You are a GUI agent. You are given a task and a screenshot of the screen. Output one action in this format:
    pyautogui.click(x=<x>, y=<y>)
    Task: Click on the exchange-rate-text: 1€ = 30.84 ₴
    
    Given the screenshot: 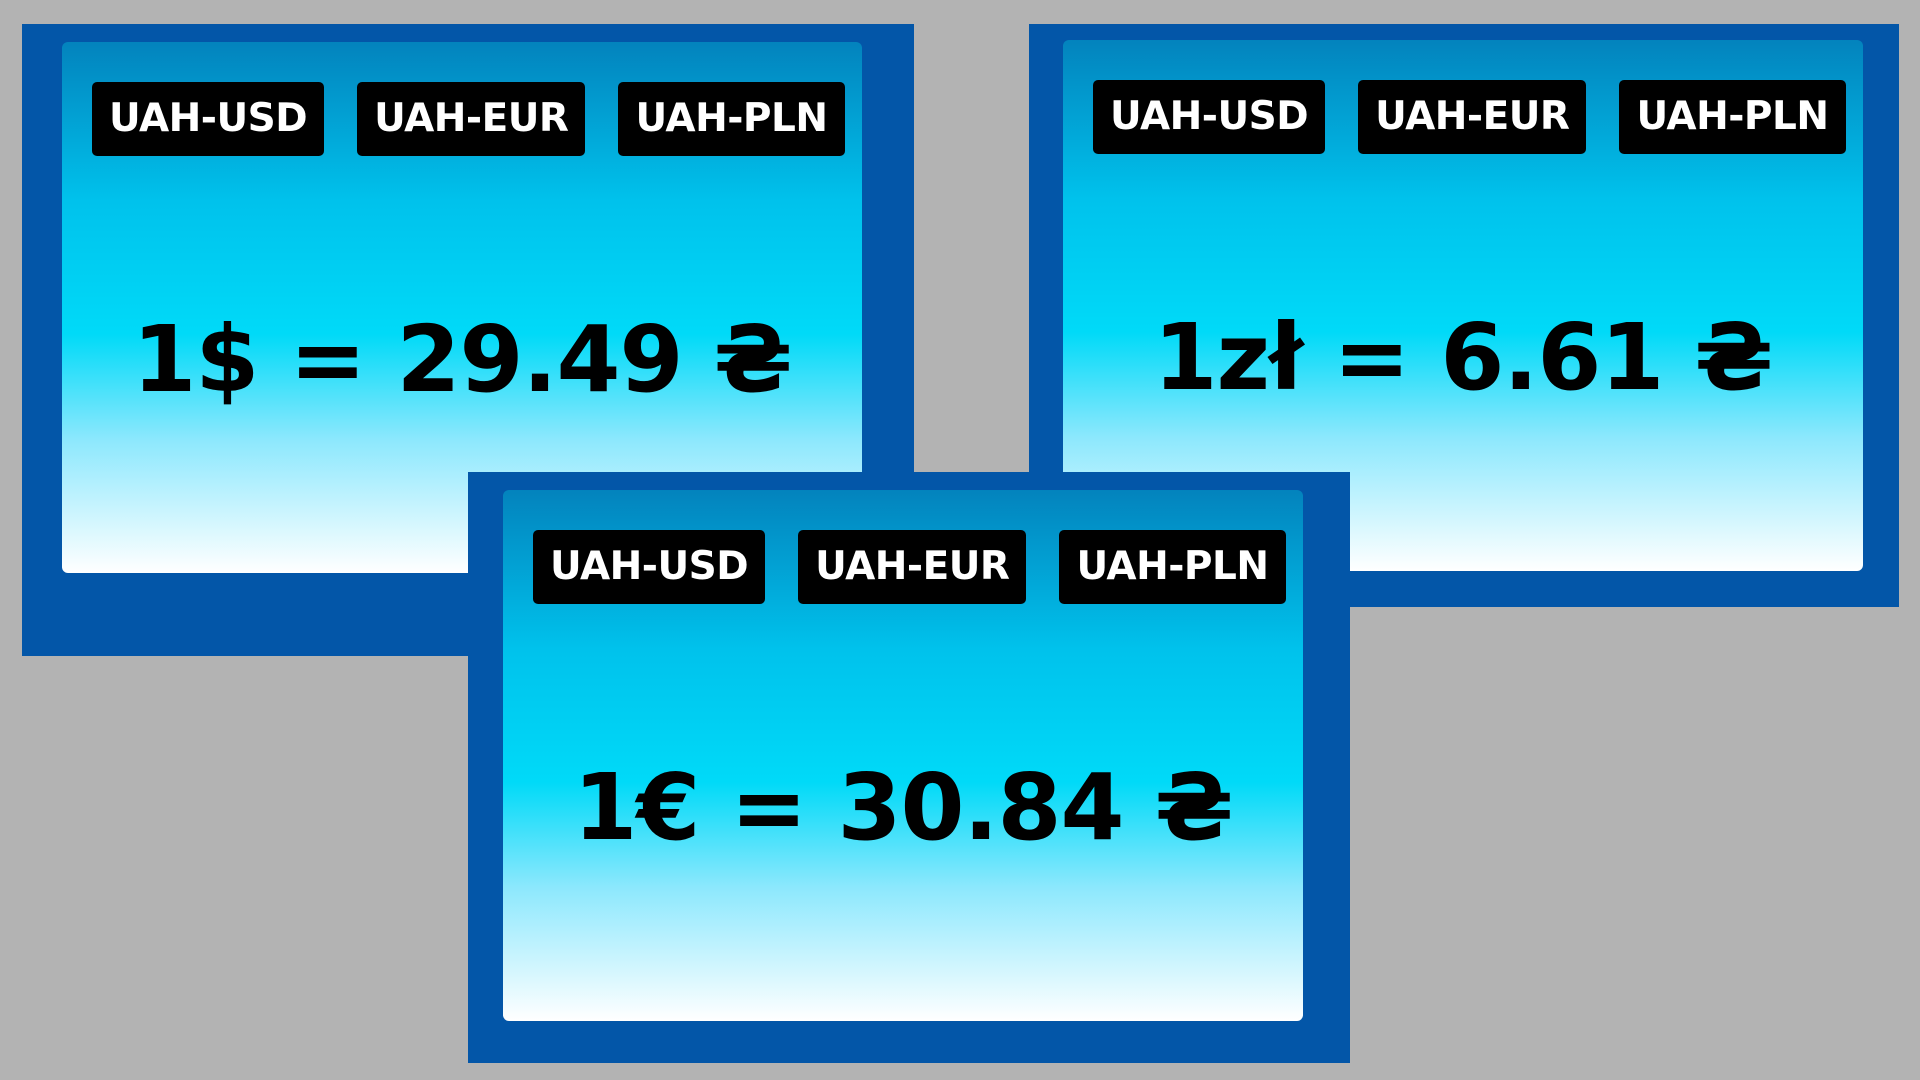 What is the action you would take?
    pyautogui.click(x=903, y=807)
    